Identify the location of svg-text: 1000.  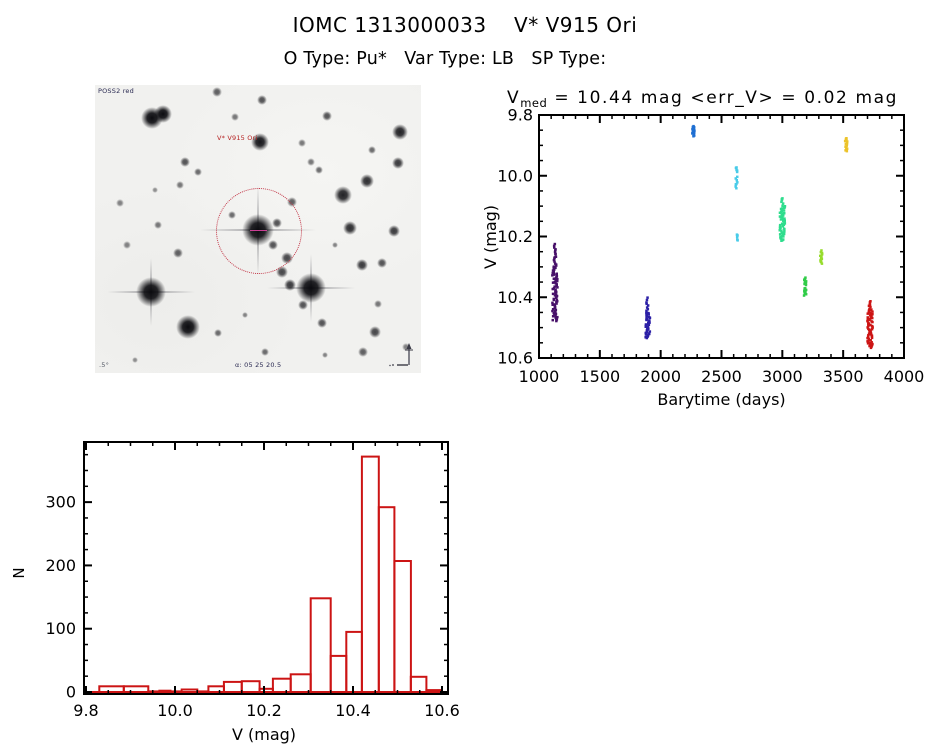
(539, 376).